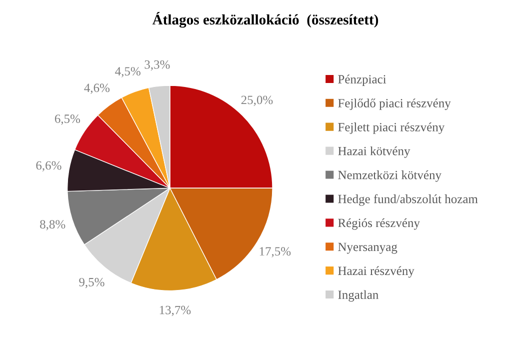  Describe the element at coordinates (157, 65) in the screenshot. I see `data-label: 3,3%` at that location.